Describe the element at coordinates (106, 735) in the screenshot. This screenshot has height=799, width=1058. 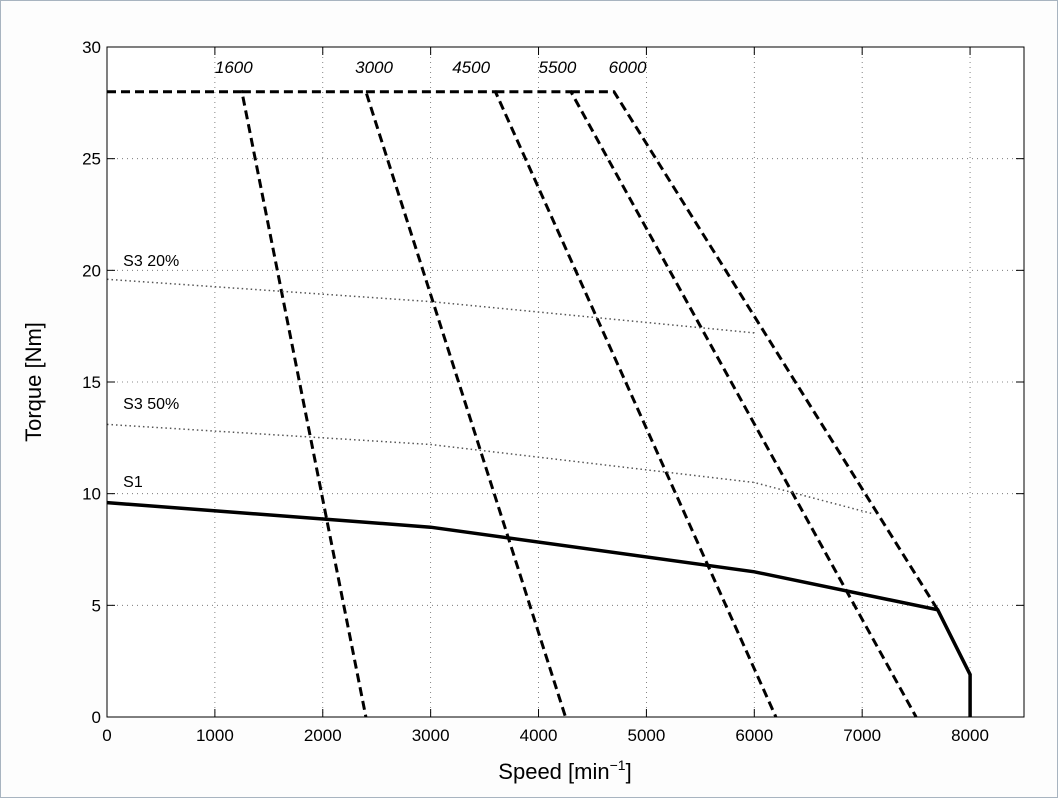
I see `x-tick-label: 0` at that location.